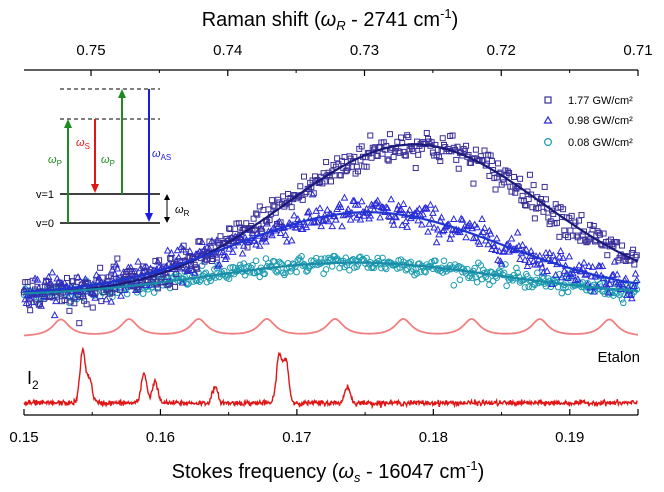  What do you see at coordinates (68, 123) in the screenshot?
I see `pump-arrow-1-head` at bounding box center [68, 123].